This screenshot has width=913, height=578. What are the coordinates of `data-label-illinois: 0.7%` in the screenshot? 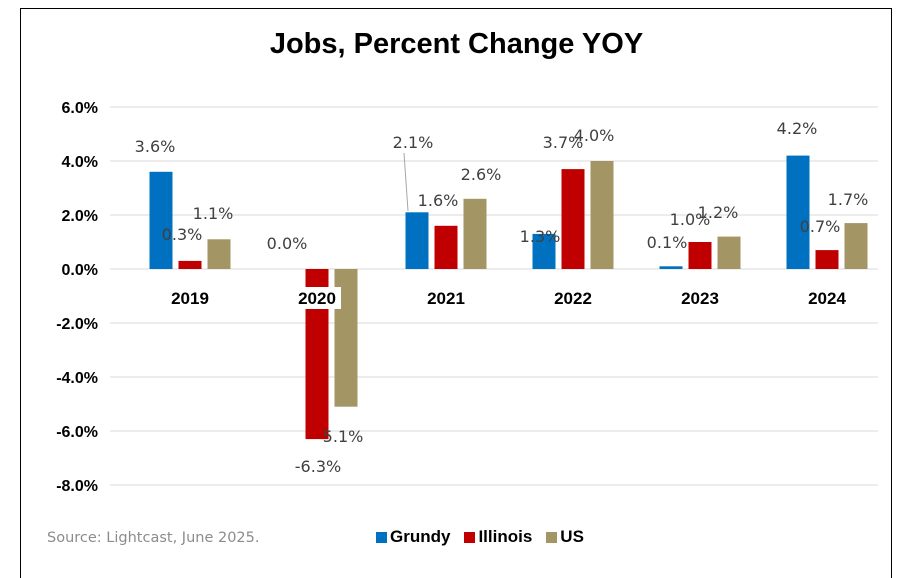 It's located at (820, 226).